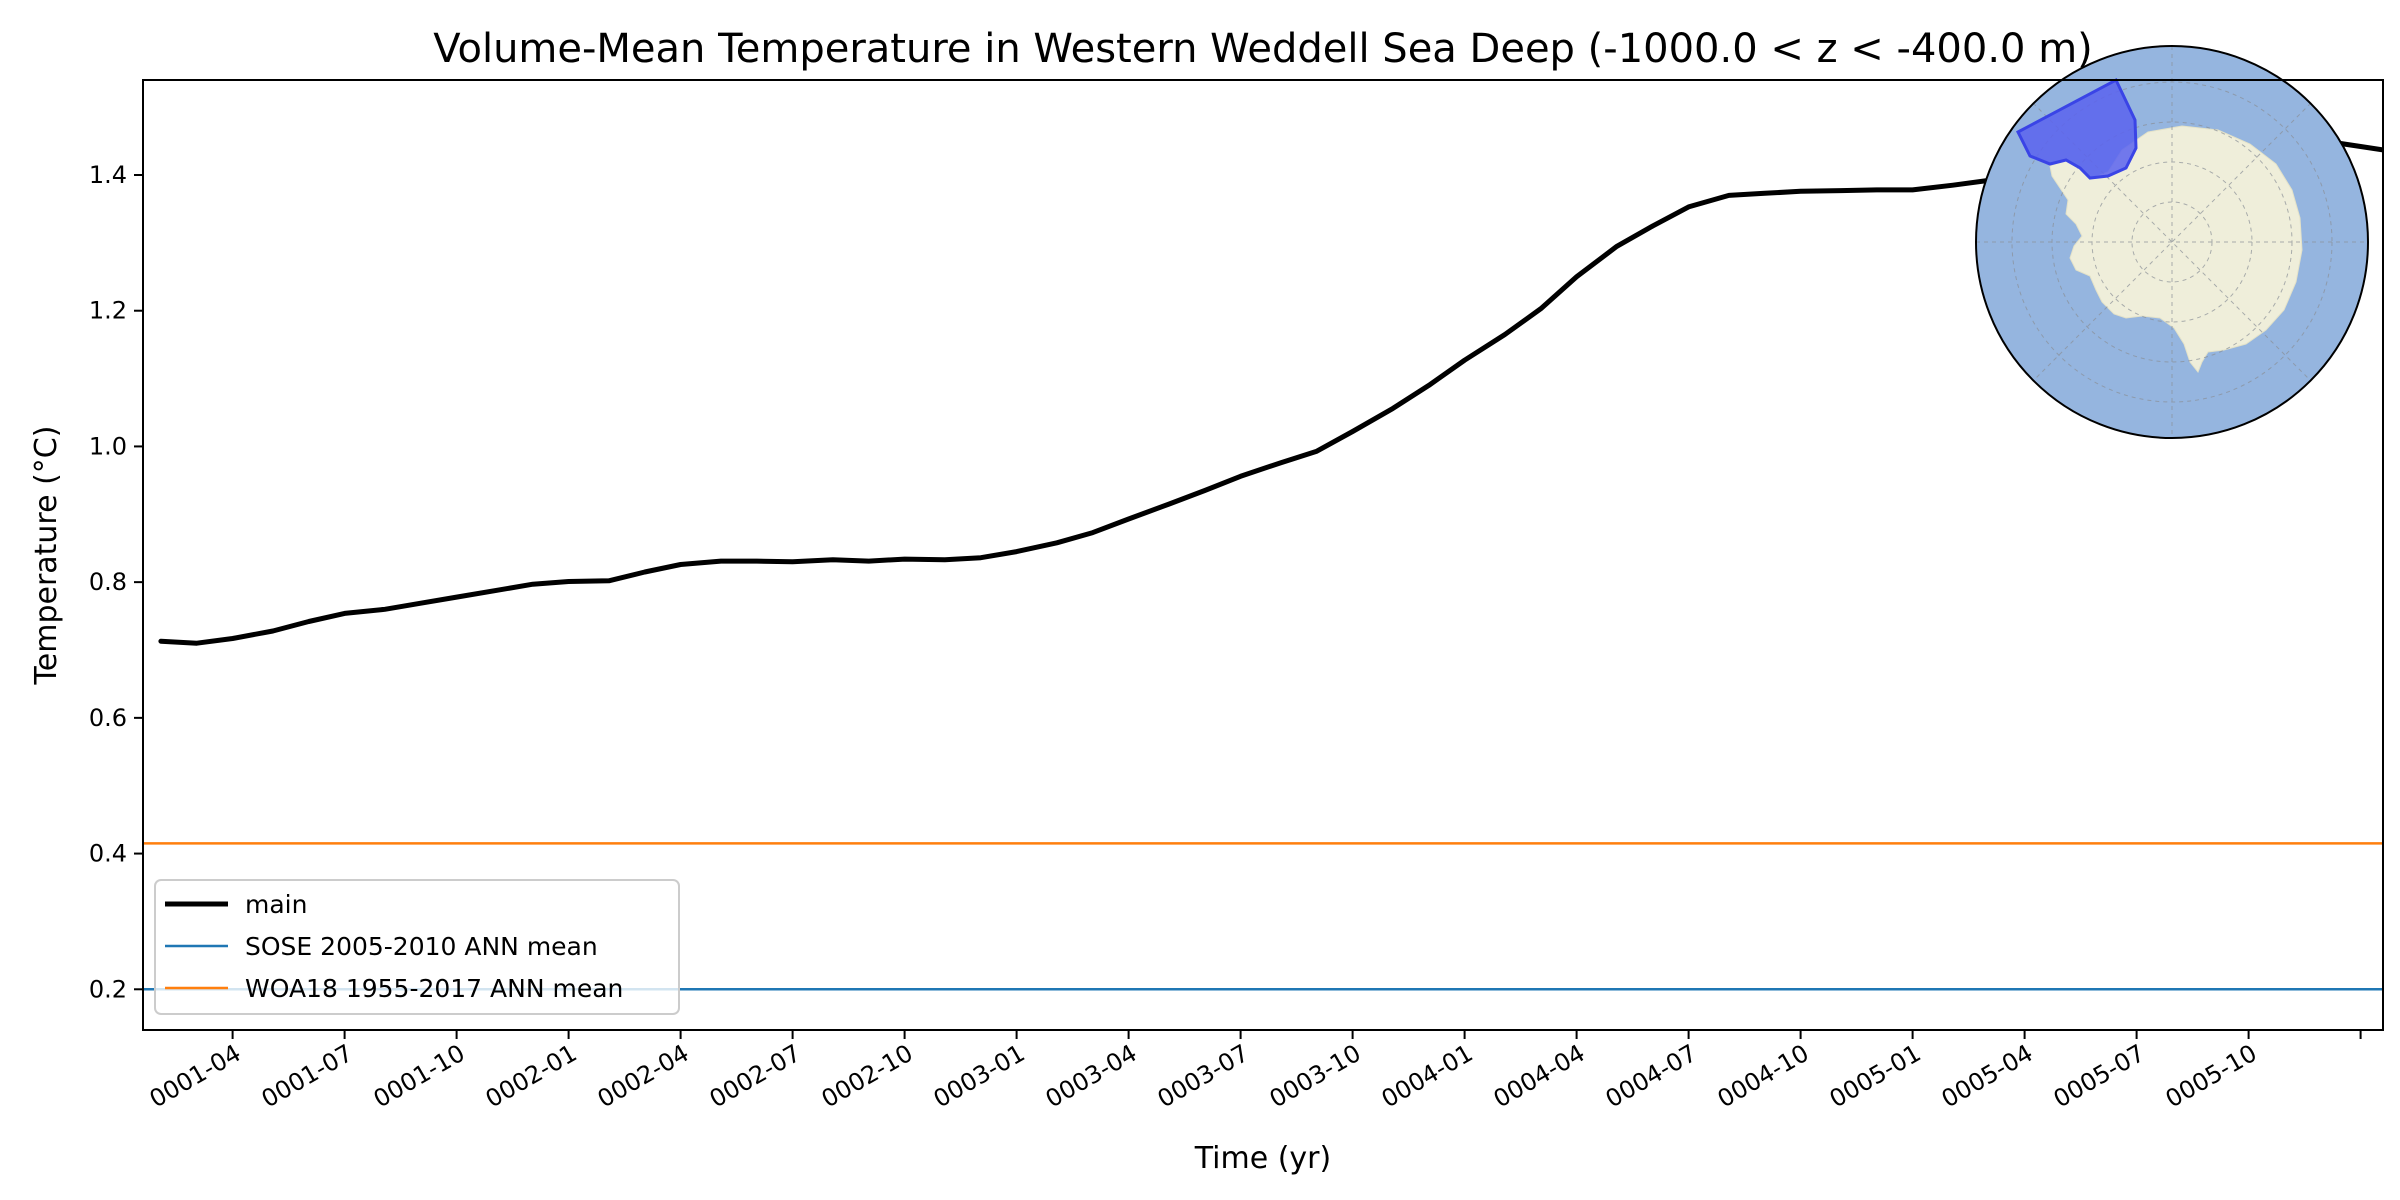 The image size is (2400, 1200). What do you see at coordinates (2176, 249) in the screenshot?
I see `antarctica-landmass` at bounding box center [2176, 249].